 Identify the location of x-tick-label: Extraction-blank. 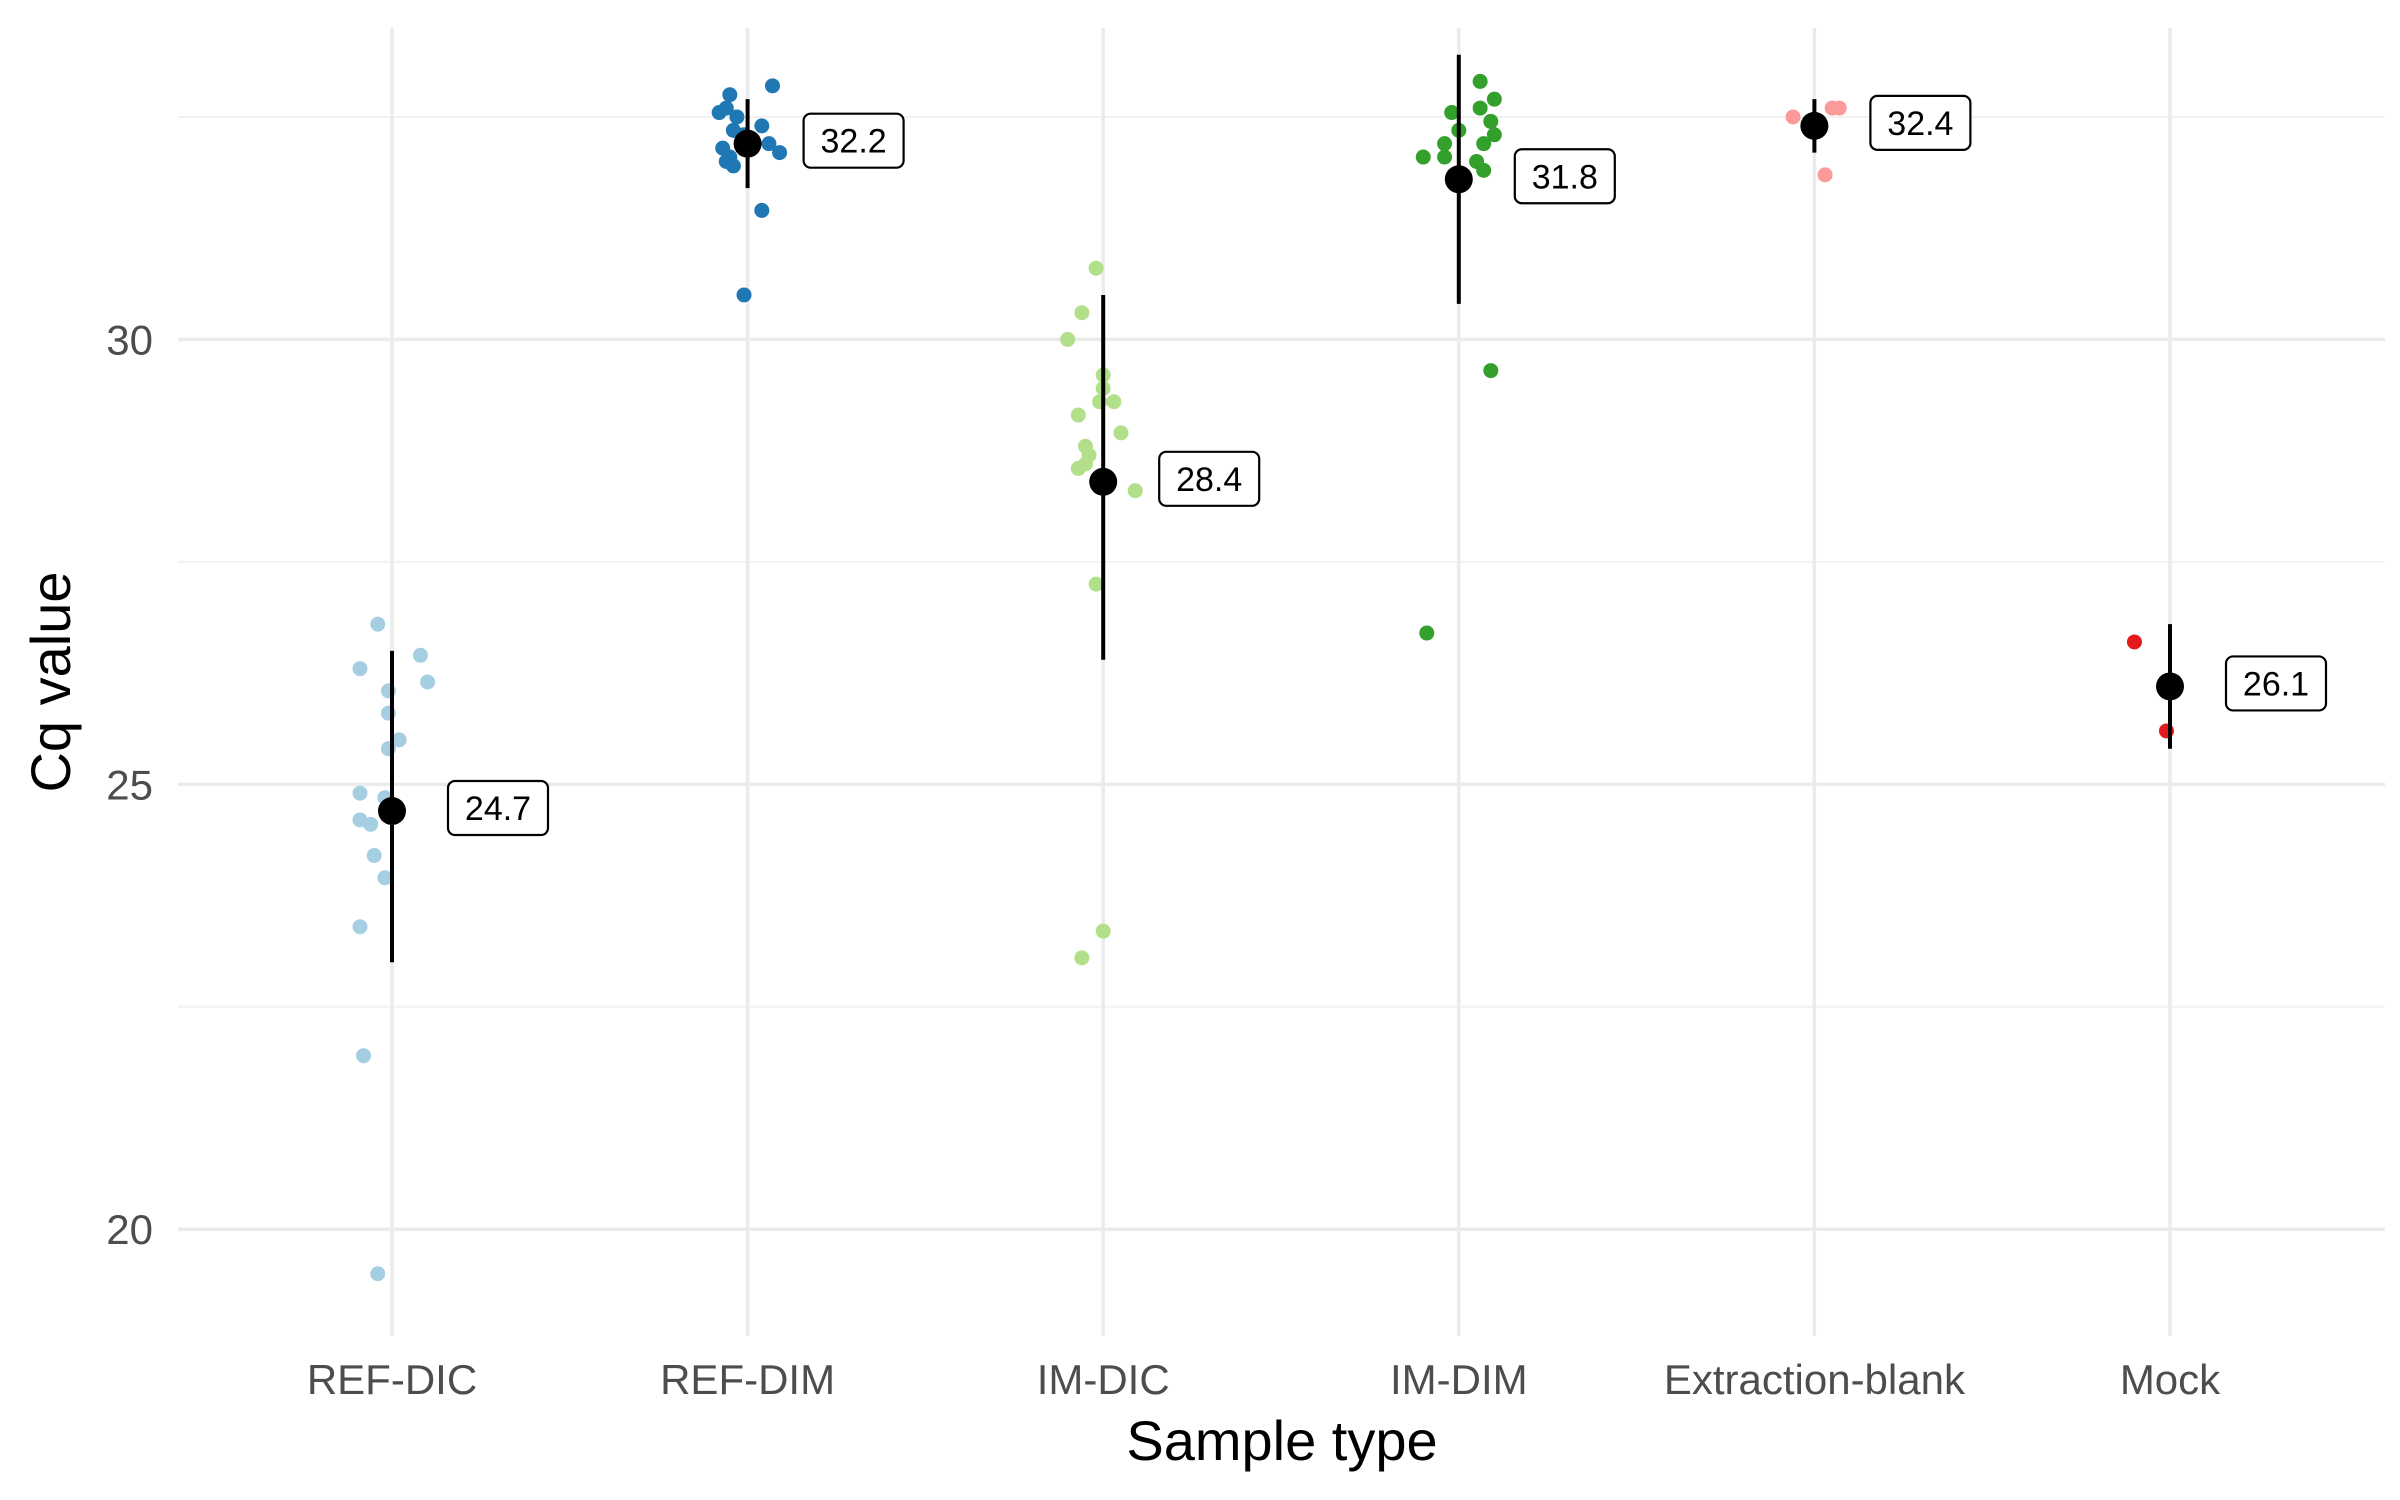
(1815, 1379).